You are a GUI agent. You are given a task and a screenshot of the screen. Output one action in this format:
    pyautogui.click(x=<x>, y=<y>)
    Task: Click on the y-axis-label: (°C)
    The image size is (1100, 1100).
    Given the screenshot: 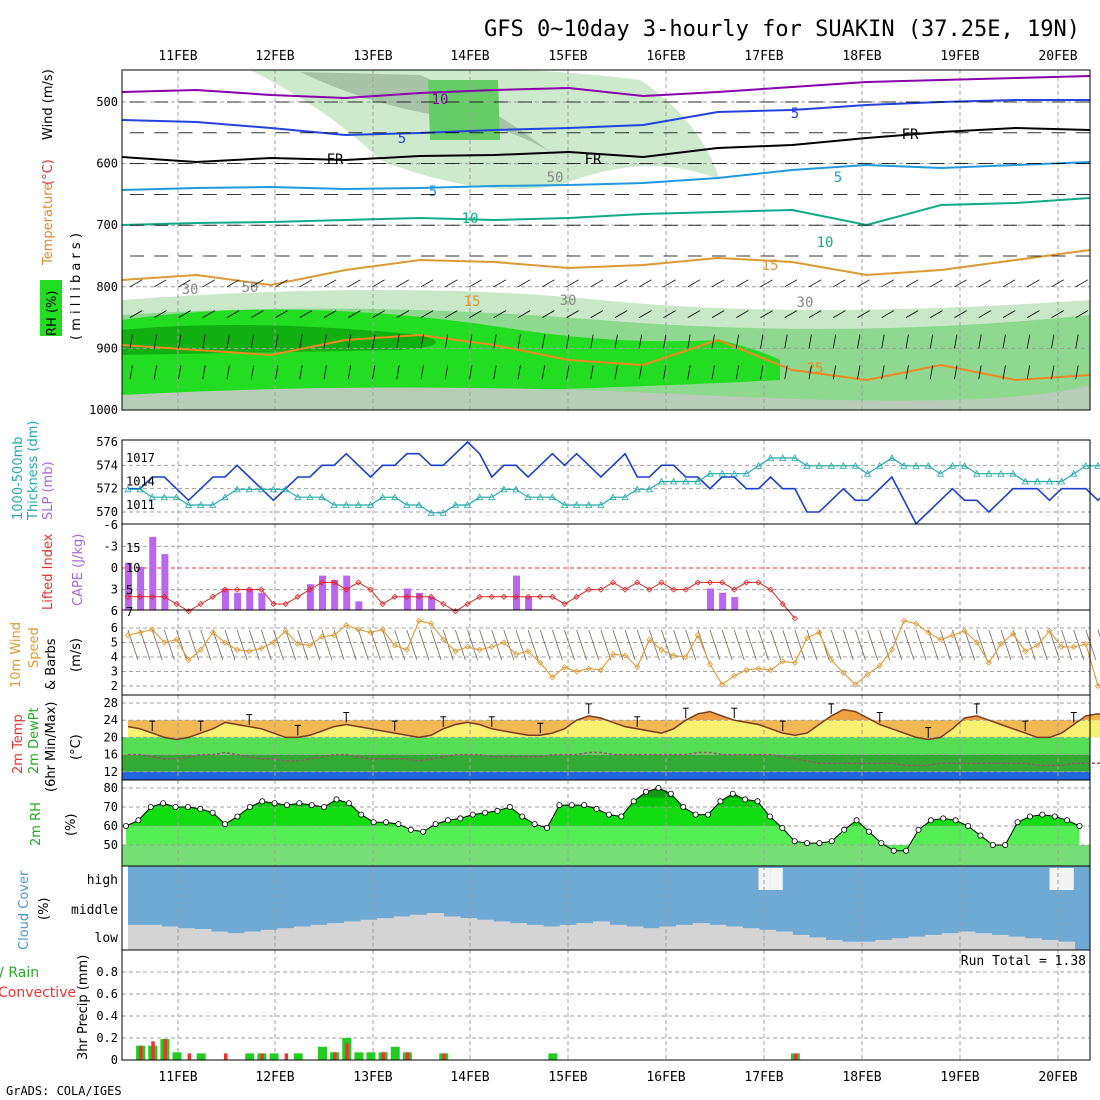 What is the action you would take?
    pyautogui.click(x=76, y=747)
    